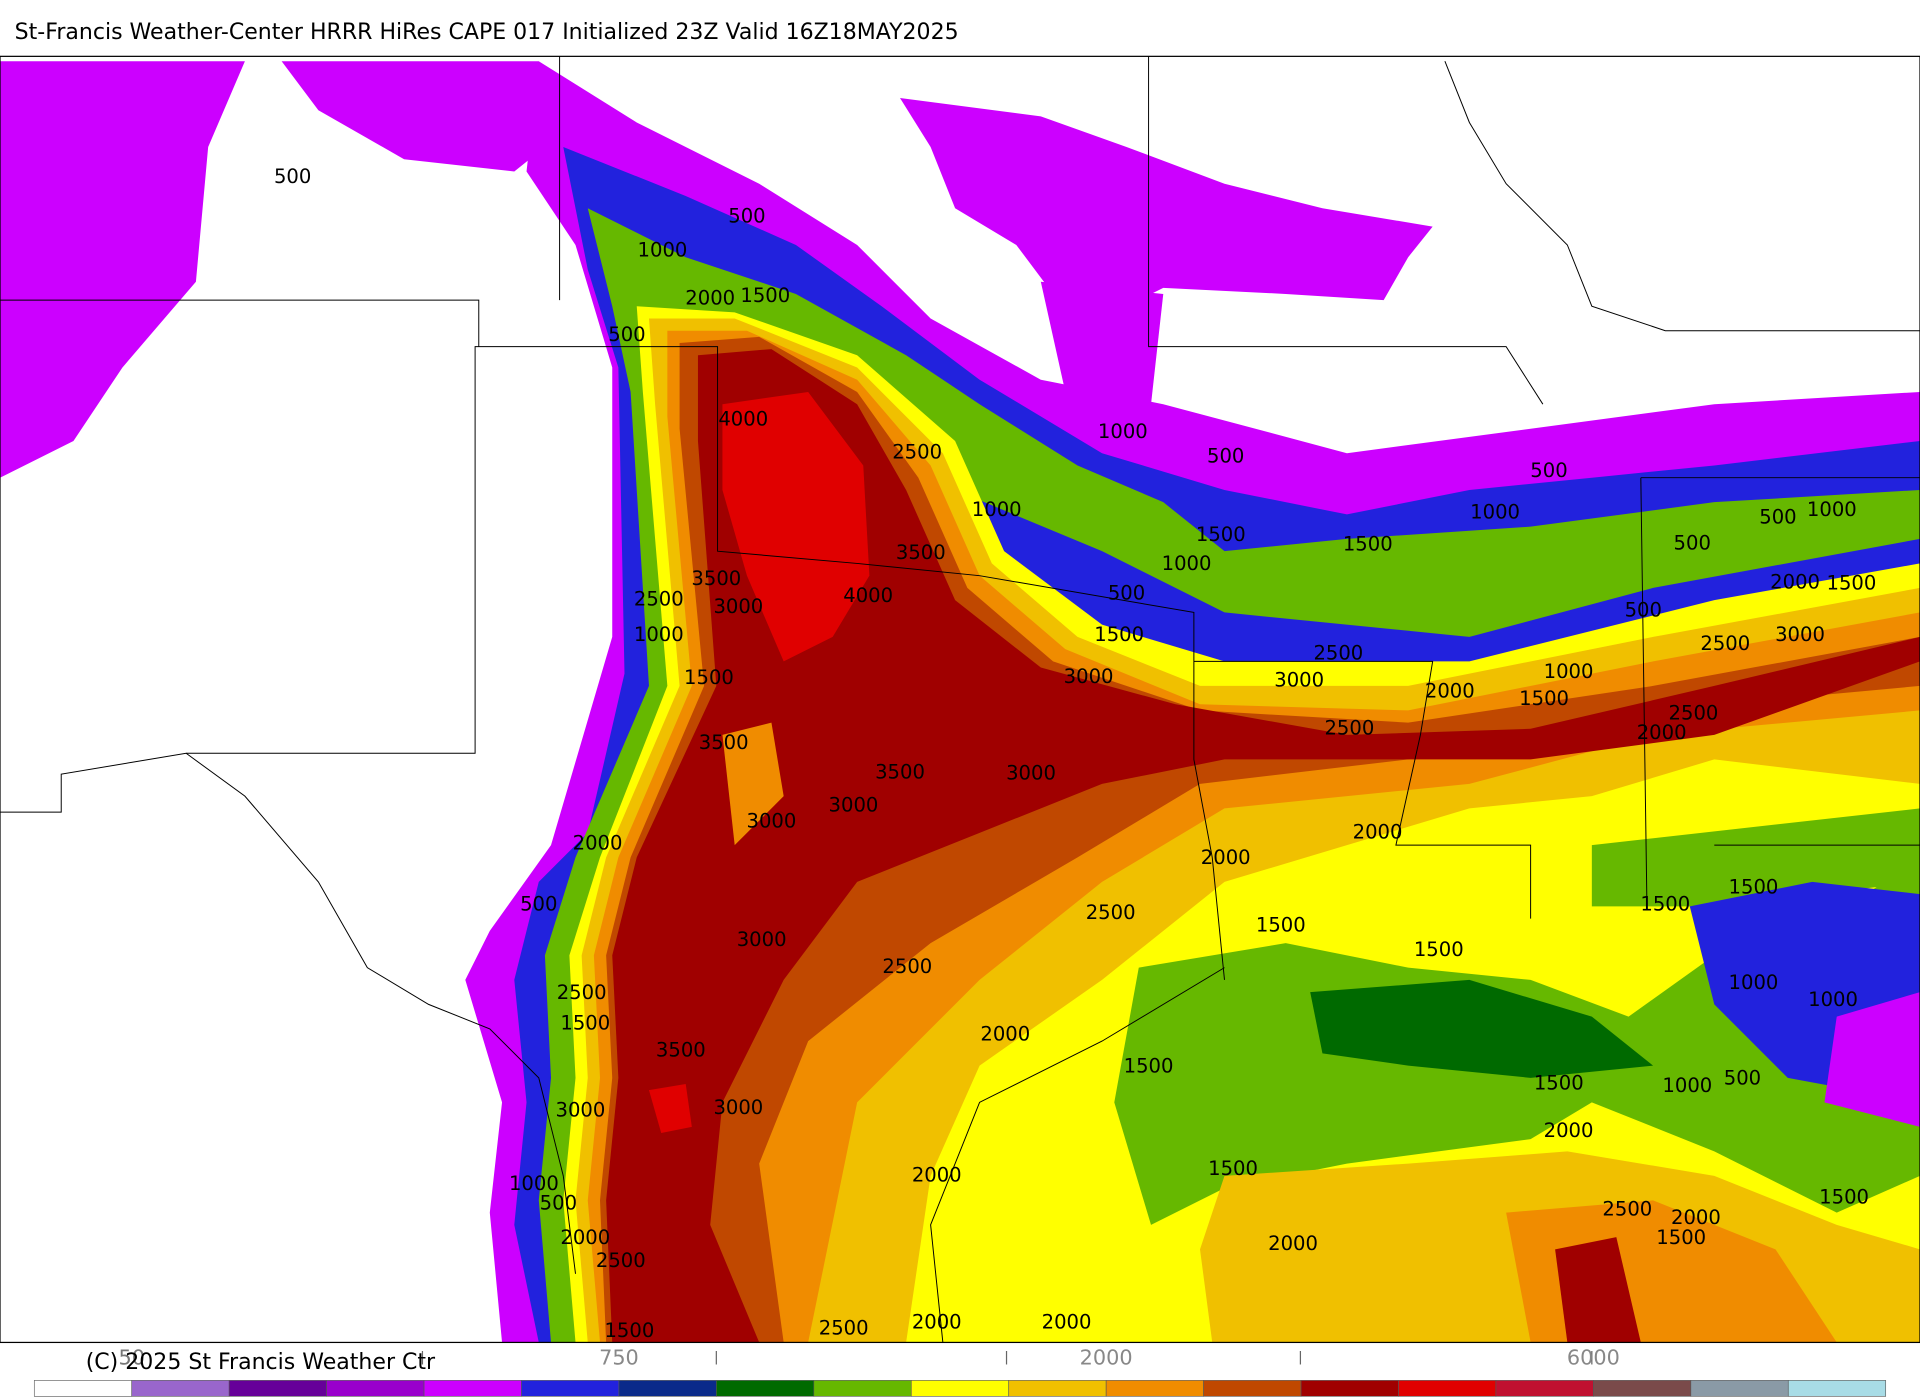 This screenshot has height=1400, width=1920. Describe the element at coordinates (619, 1357) in the screenshot. I see `colorbar-label: 750` at that location.